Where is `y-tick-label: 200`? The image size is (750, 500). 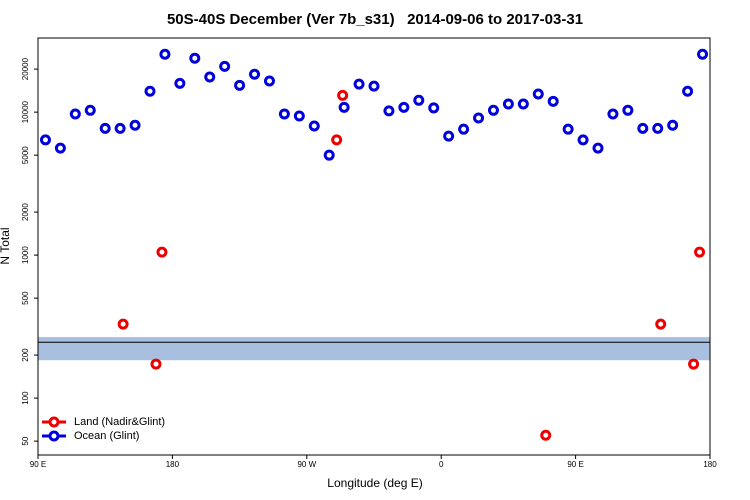
y-tick-label: 200 is located at coordinates (25, 355).